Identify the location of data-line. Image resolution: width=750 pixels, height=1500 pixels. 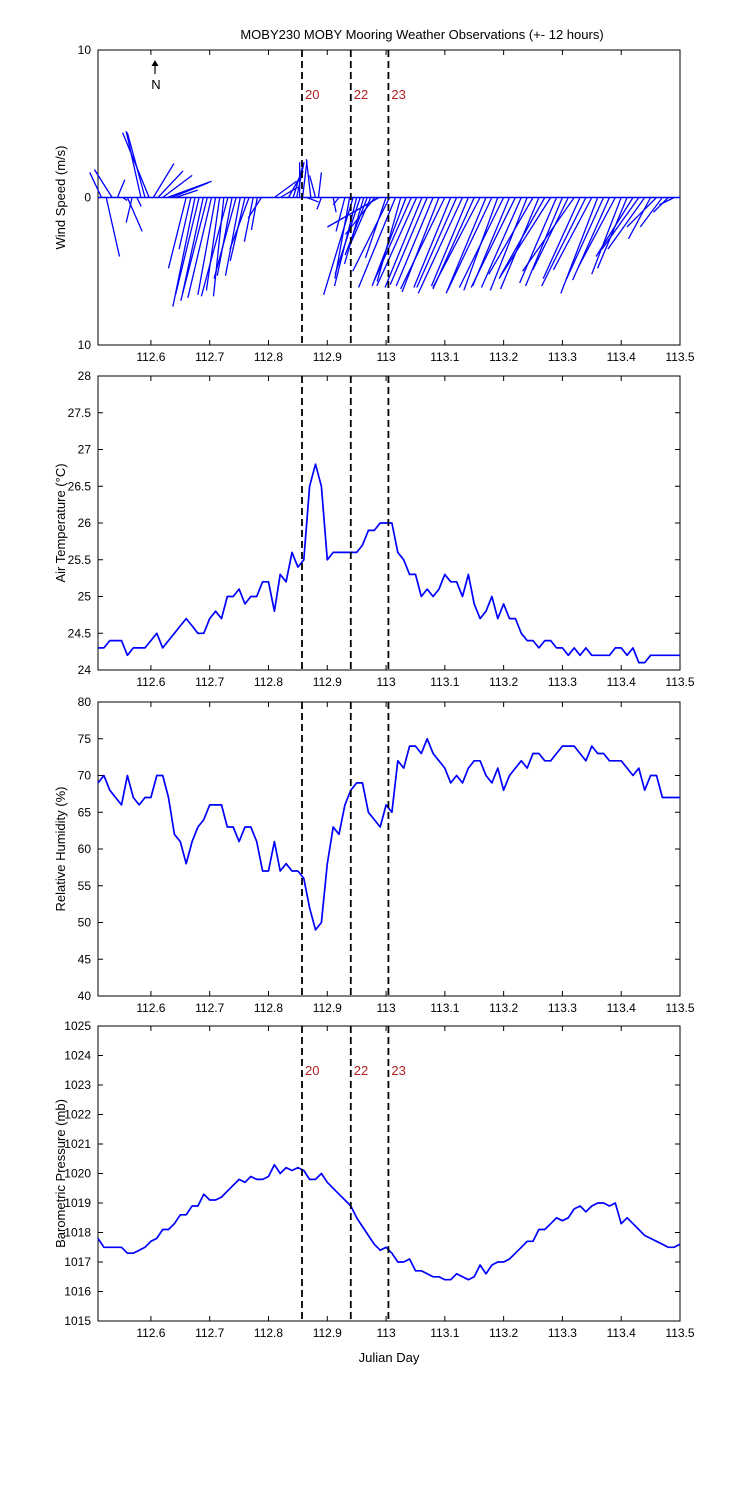
(388, 834).